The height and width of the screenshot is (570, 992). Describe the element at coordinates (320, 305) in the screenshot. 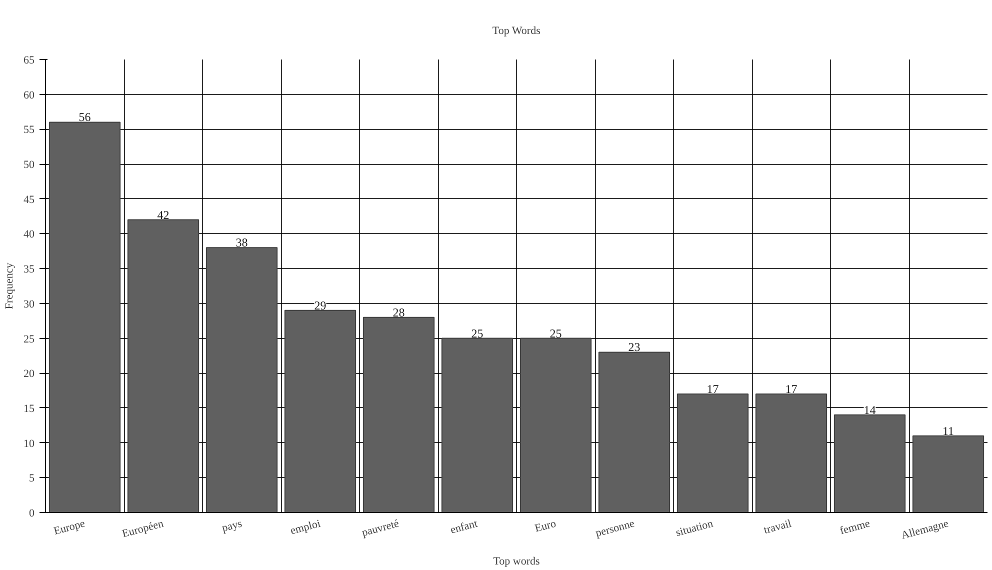

I see `data-label: 29` at that location.